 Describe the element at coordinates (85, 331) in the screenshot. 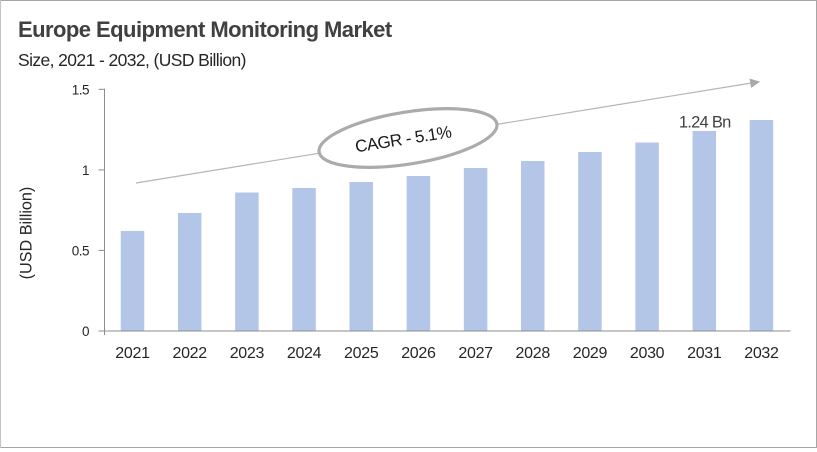

I see `svg-text: 0` at that location.